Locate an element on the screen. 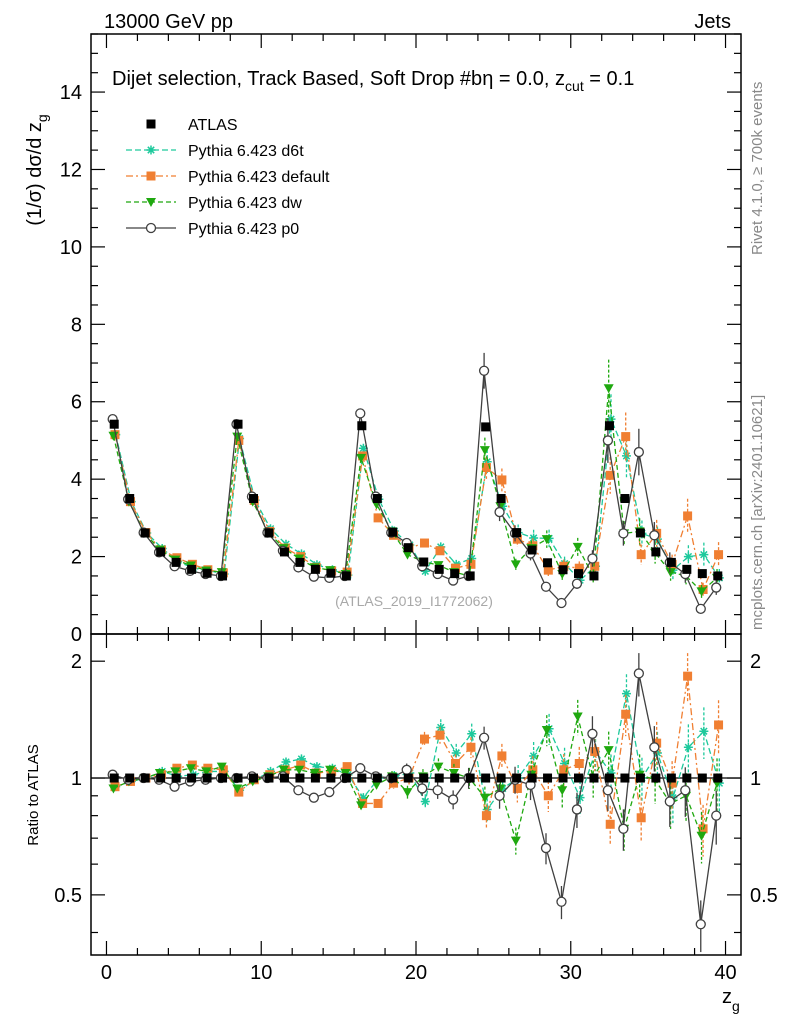  ratio-y-tick-label-right: 0.5 is located at coordinates (764, 896).